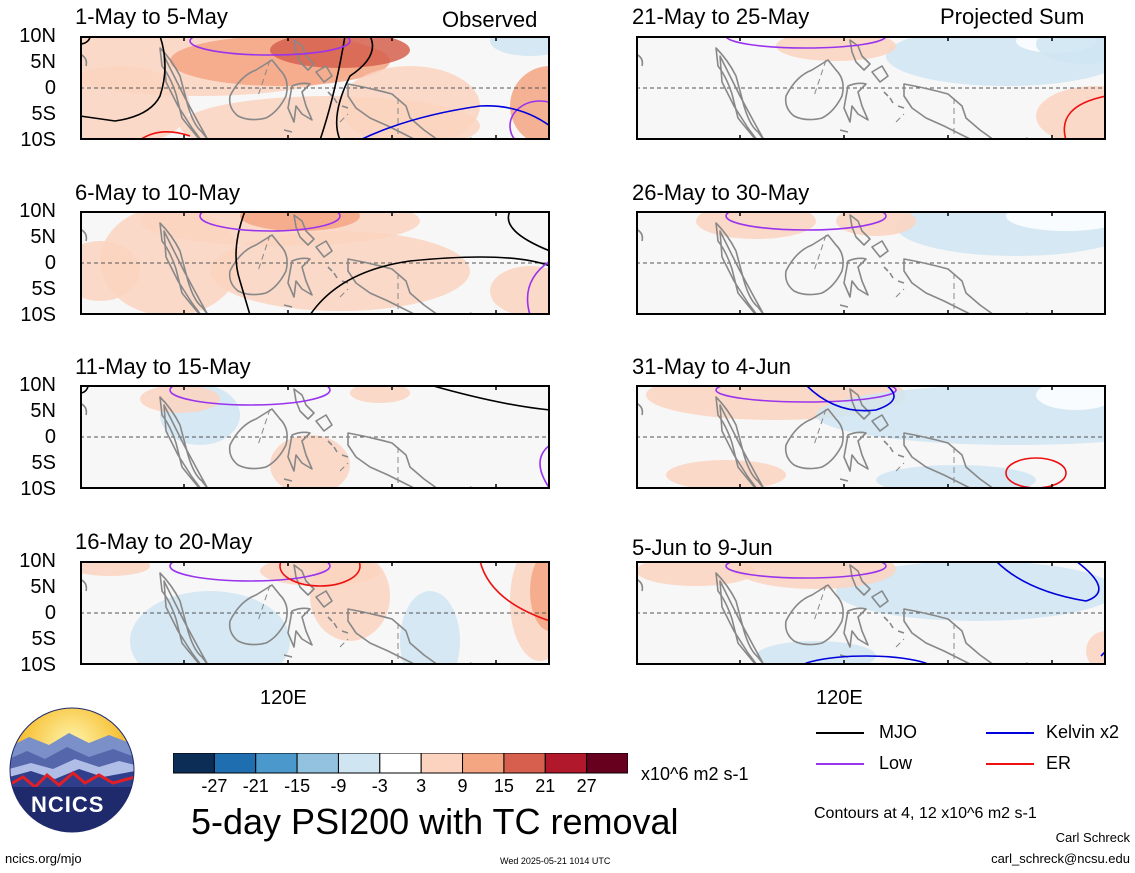 This screenshot has height=873, width=1135. Describe the element at coordinates (711, 366) in the screenshot. I see `panel-7-title: 31-May to 4-Jun` at that location.